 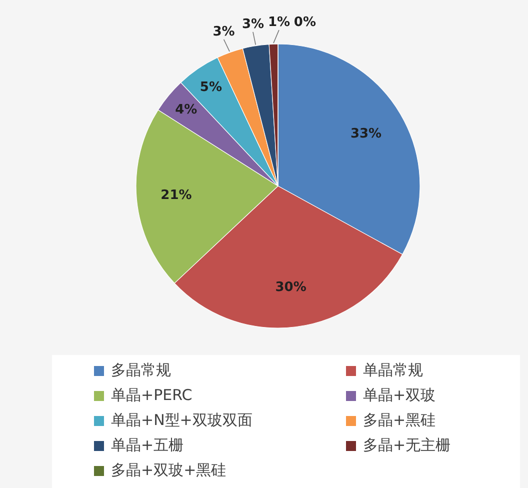 What do you see at coordinates (399, 395) in the screenshot?
I see `legend-label: 单晶+双玻` at bounding box center [399, 395].